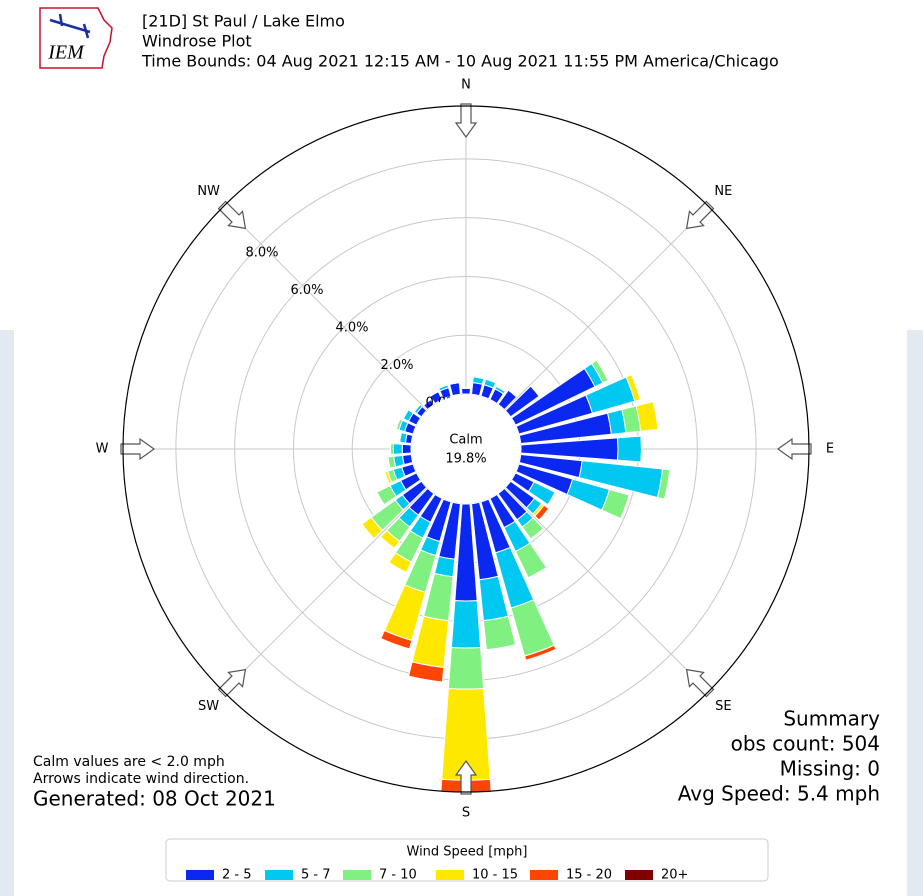 Image resolution: width=923 pixels, height=896 pixels. Describe the element at coordinates (466, 85) in the screenshot. I see `direction-label: N` at that location.